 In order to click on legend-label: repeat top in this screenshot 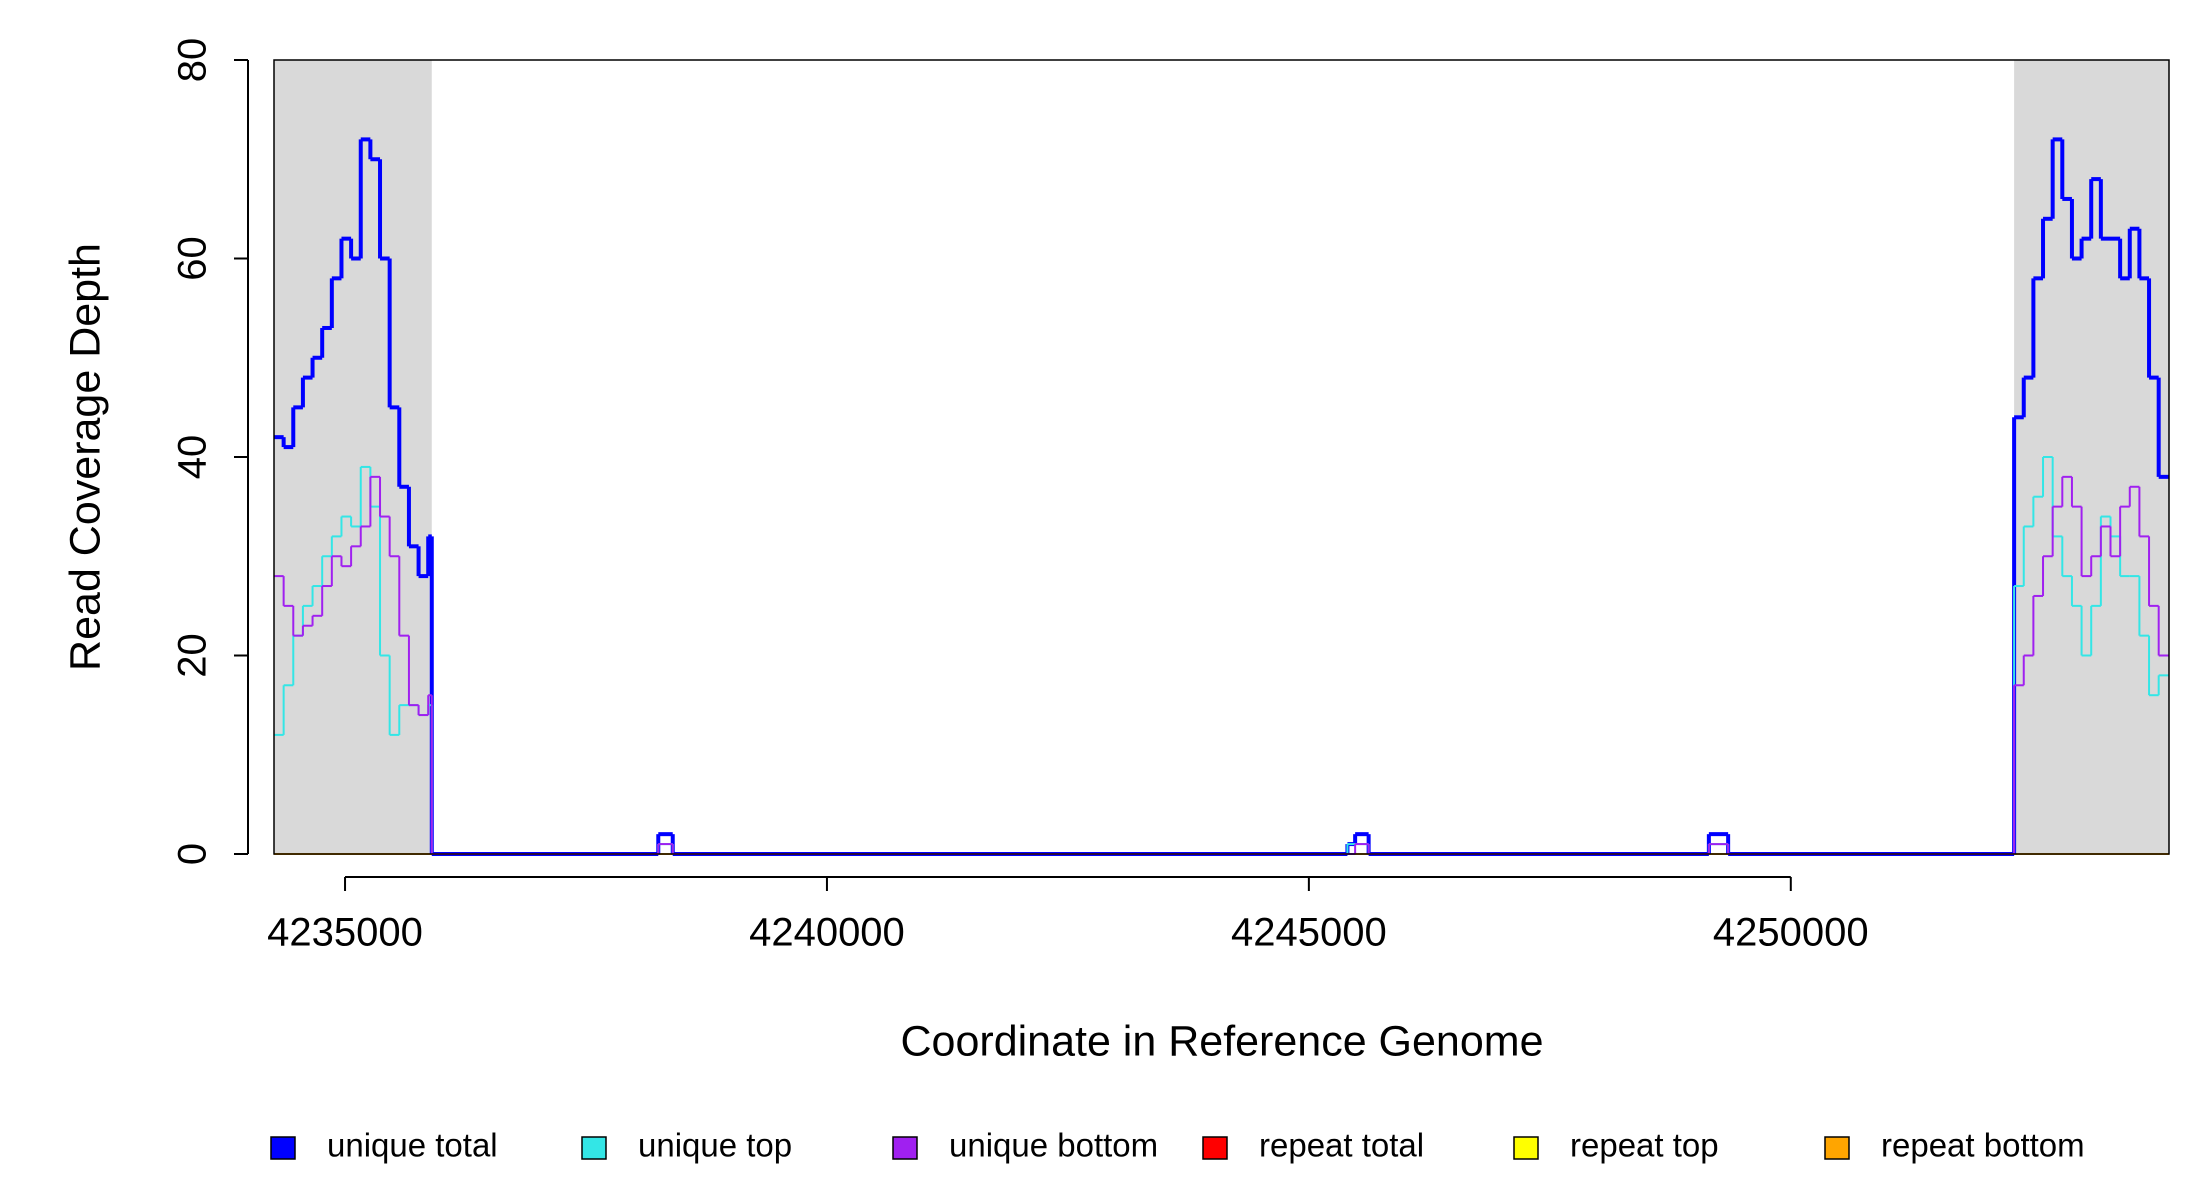, I will do `click(1644, 1145)`.